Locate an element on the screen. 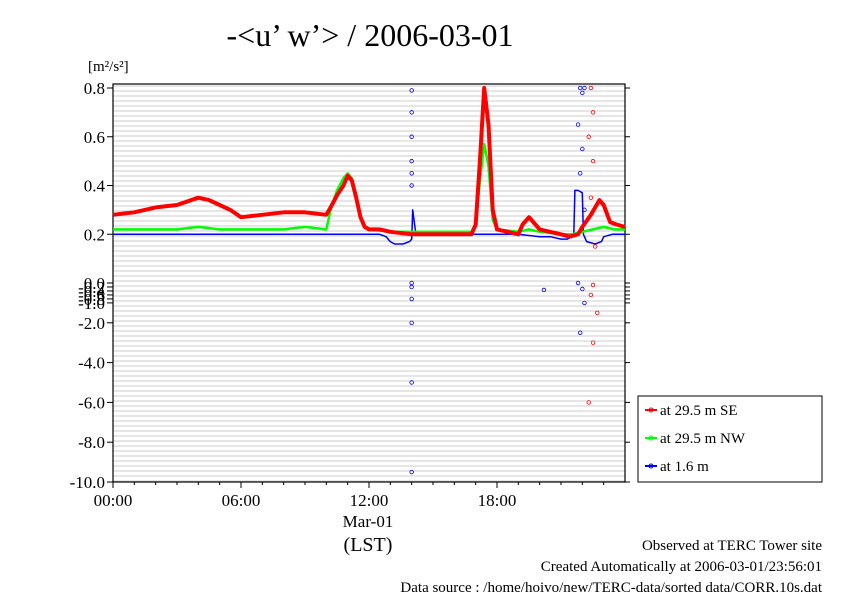 The image size is (842, 595). x-tick-label: 06:00 is located at coordinates (241, 500).